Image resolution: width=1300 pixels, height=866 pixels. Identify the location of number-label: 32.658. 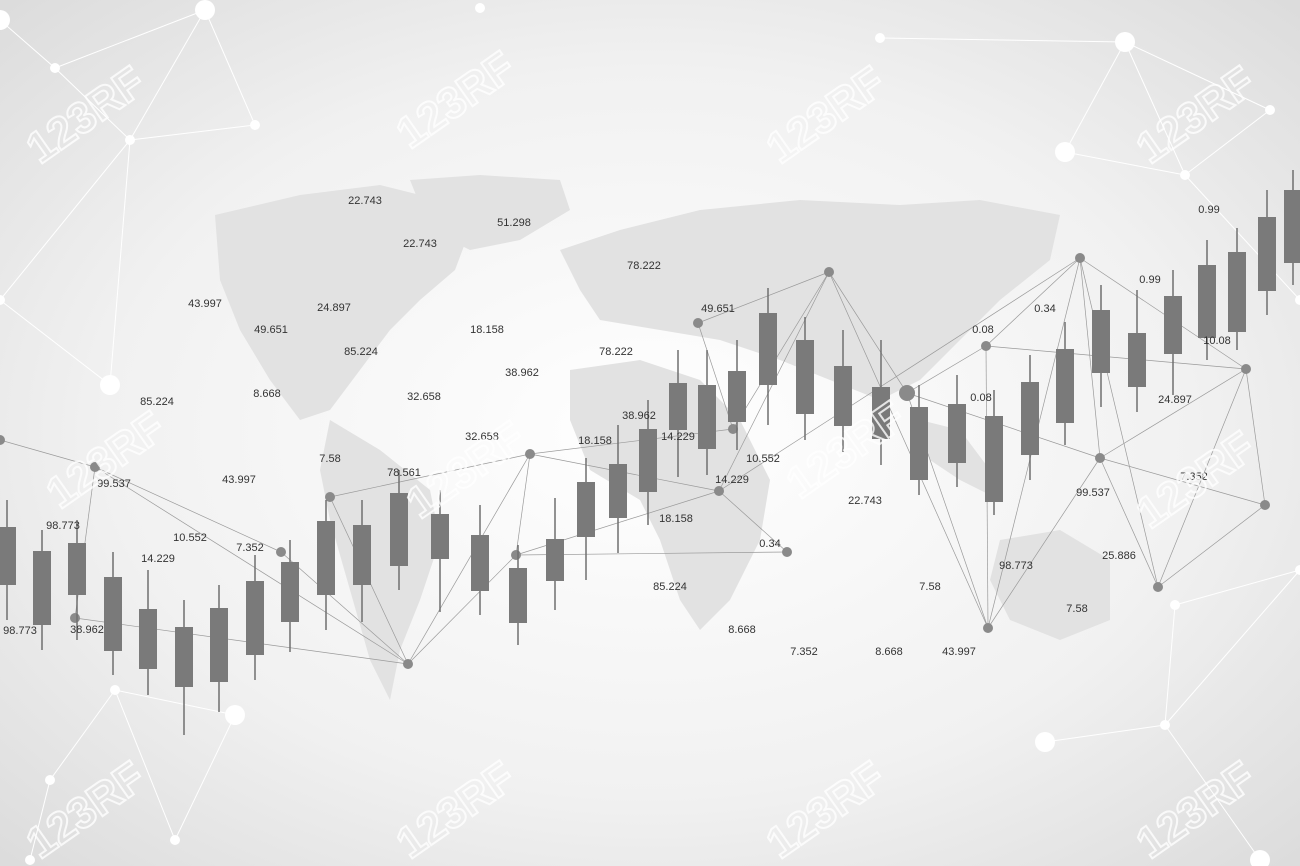
(424, 397).